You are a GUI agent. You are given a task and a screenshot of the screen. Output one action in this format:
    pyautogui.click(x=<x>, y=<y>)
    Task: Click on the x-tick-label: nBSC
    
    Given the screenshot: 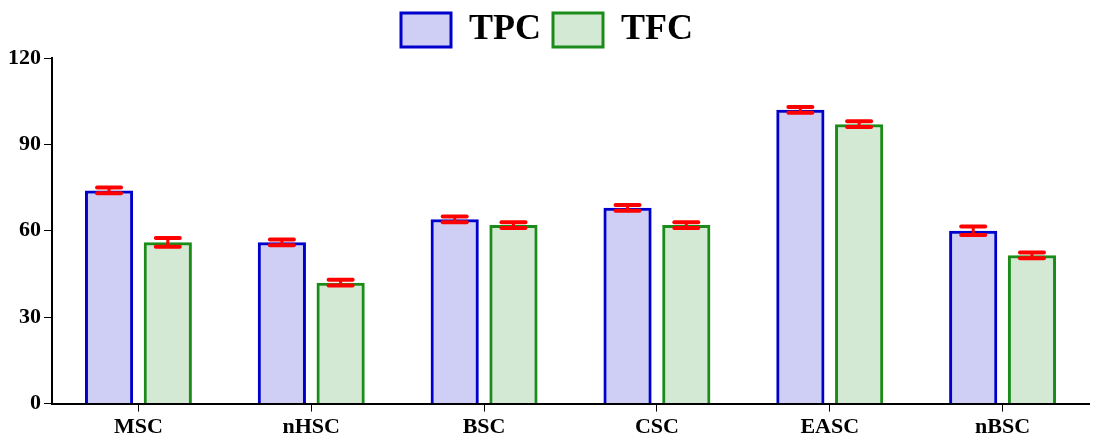 What is the action you would take?
    pyautogui.click(x=1003, y=426)
    